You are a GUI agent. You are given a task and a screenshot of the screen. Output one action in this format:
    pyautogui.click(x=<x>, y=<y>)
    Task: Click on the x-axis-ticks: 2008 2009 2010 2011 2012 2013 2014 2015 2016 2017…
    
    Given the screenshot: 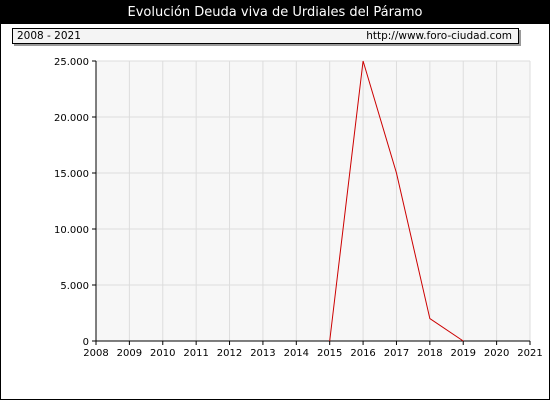 What is the action you would take?
    pyautogui.click(x=313, y=350)
    